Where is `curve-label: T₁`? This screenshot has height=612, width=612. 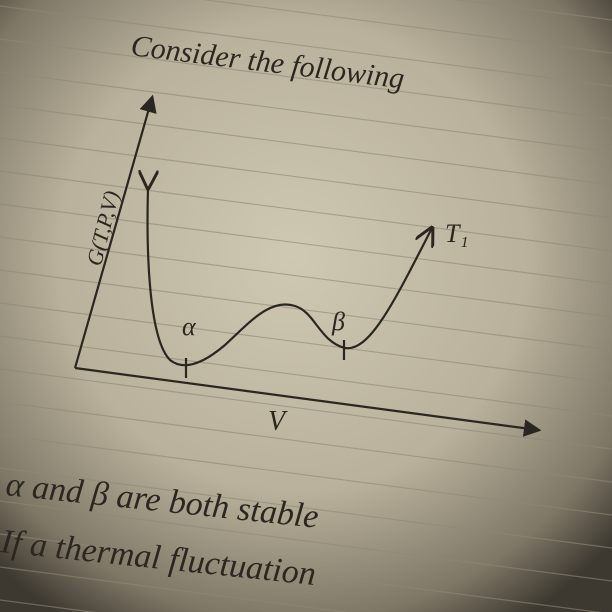 curve-label: T₁ is located at coordinates (457, 233).